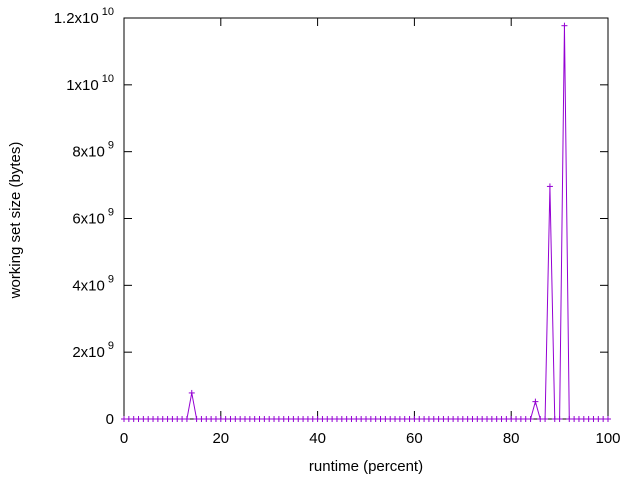  I want to click on x-tick-label: 20, so click(220, 438).